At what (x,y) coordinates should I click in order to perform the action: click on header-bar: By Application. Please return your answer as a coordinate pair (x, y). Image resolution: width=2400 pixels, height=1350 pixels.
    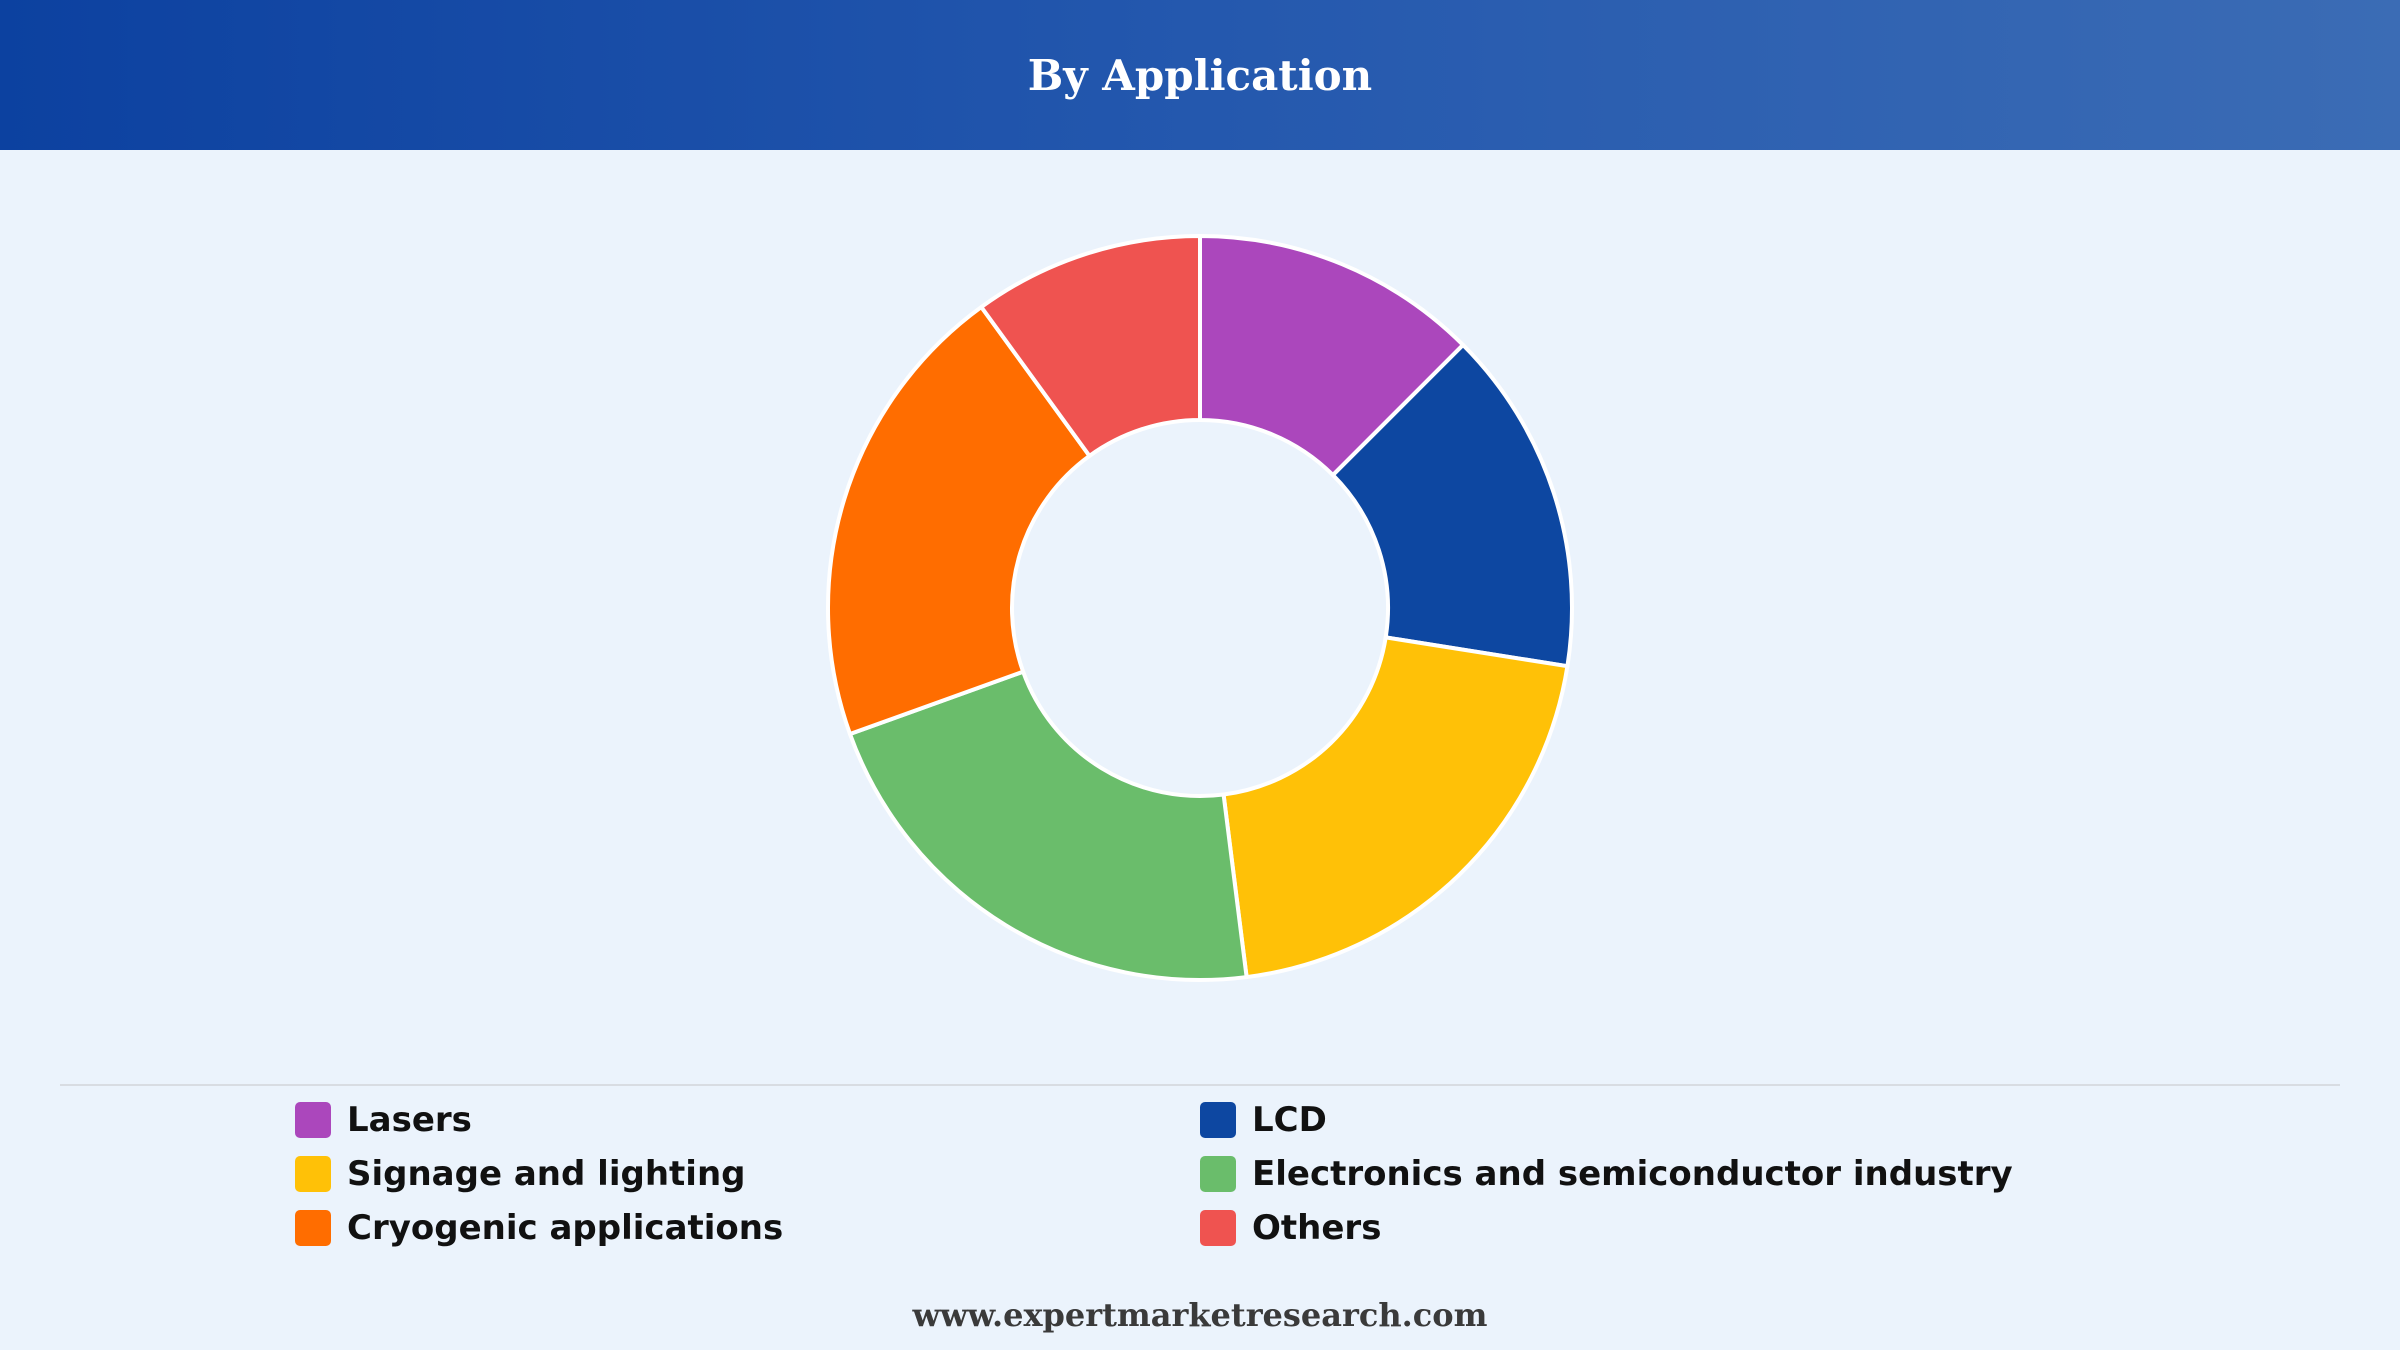
    Looking at the image, I should click on (1200, 75).